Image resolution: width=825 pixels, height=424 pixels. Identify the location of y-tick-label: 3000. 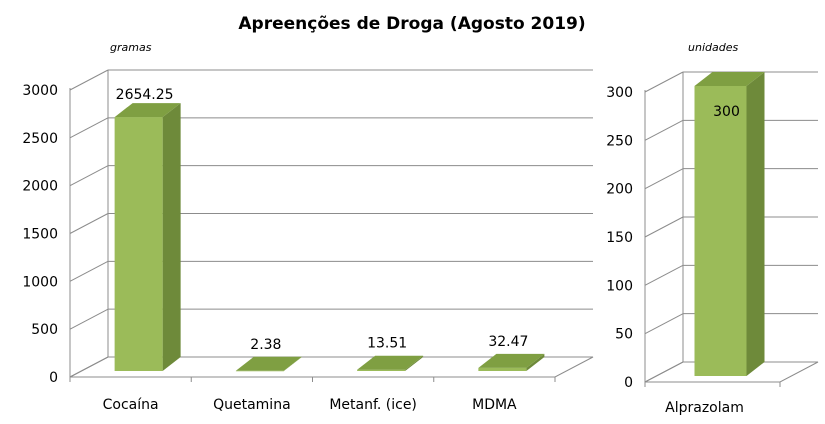
(40, 91).